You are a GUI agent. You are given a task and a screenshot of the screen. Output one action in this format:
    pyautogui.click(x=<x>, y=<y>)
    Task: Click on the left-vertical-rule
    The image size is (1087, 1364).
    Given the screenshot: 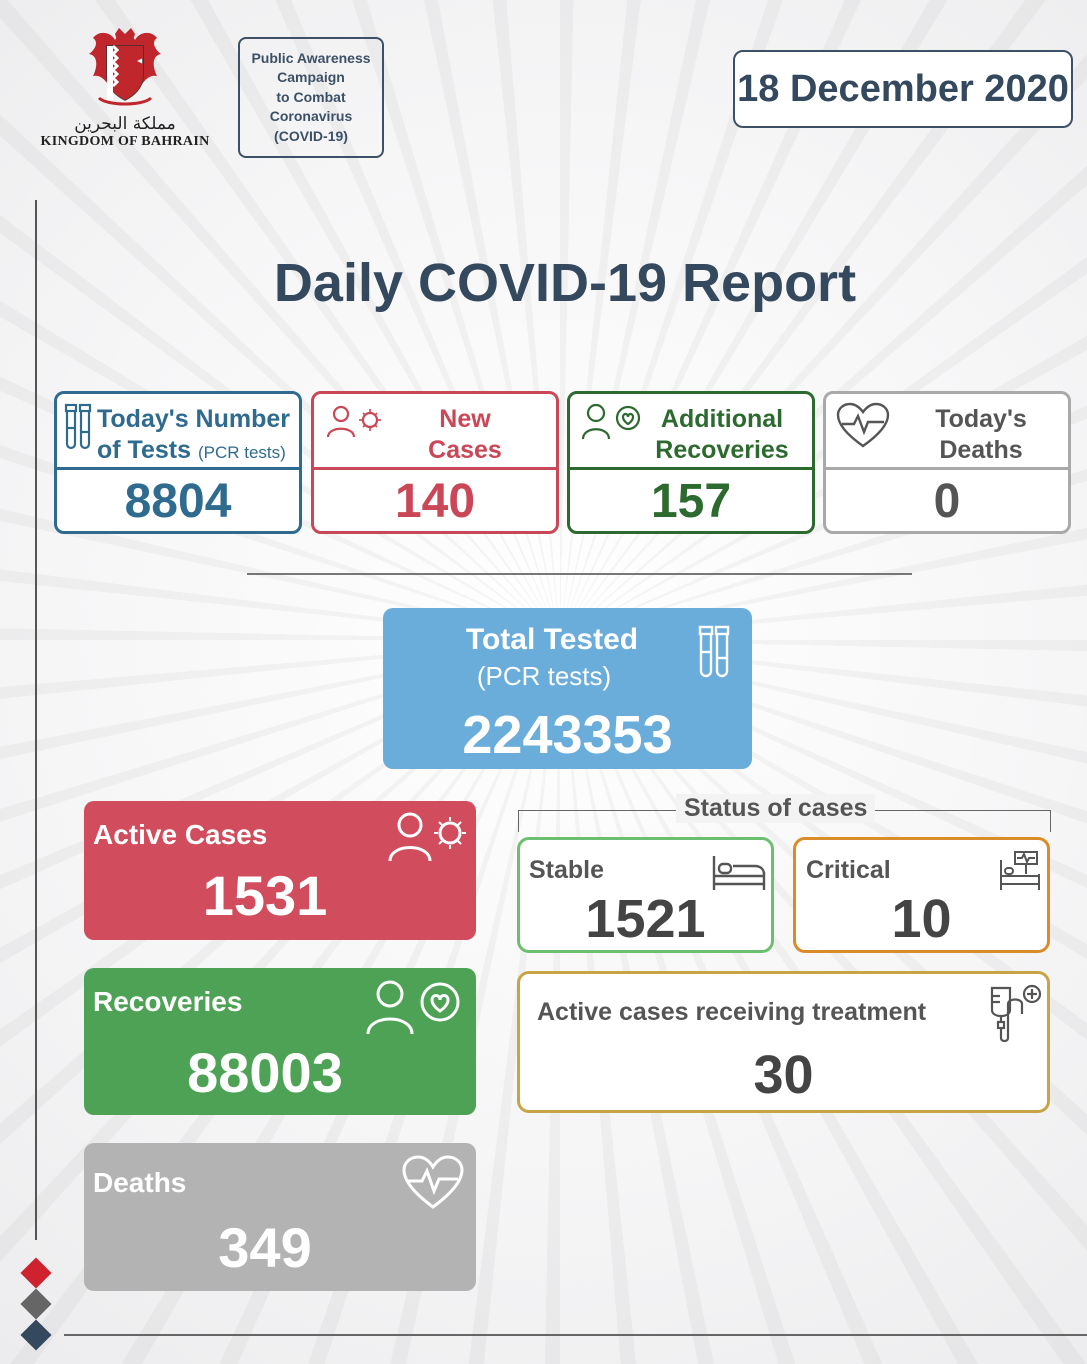 What is the action you would take?
    pyautogui.click(x=36, y=720)
    